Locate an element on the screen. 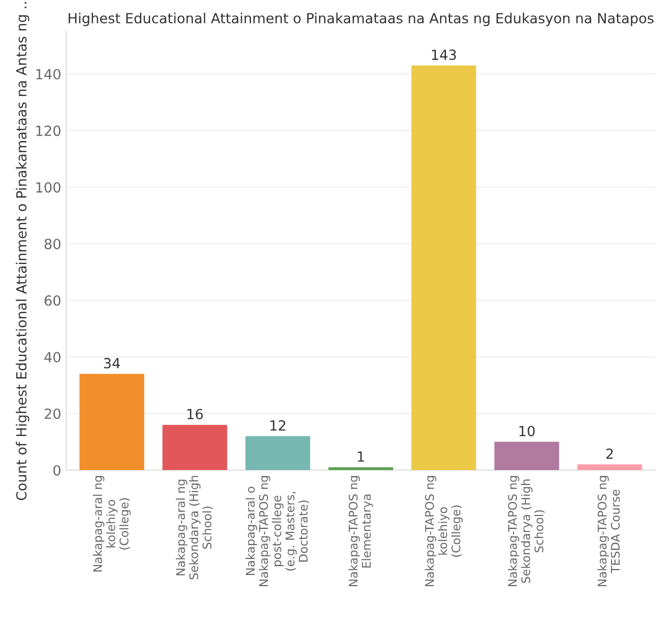 This screenshot has height=631, width=662. data-label: 10 is located at coordinates (527, 431).